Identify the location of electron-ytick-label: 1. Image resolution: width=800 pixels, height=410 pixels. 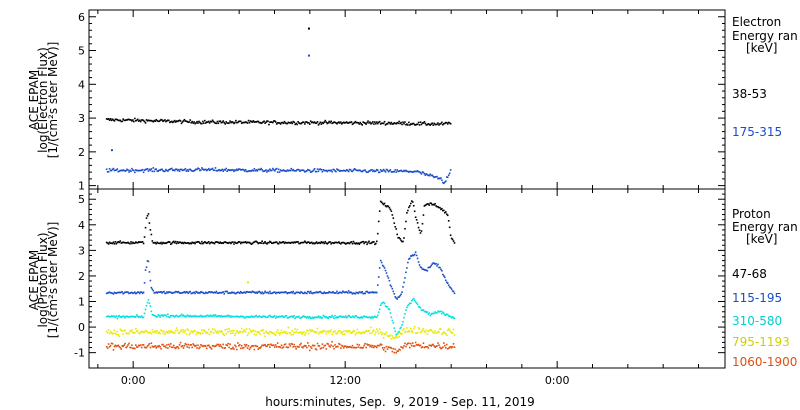
(81, 186).